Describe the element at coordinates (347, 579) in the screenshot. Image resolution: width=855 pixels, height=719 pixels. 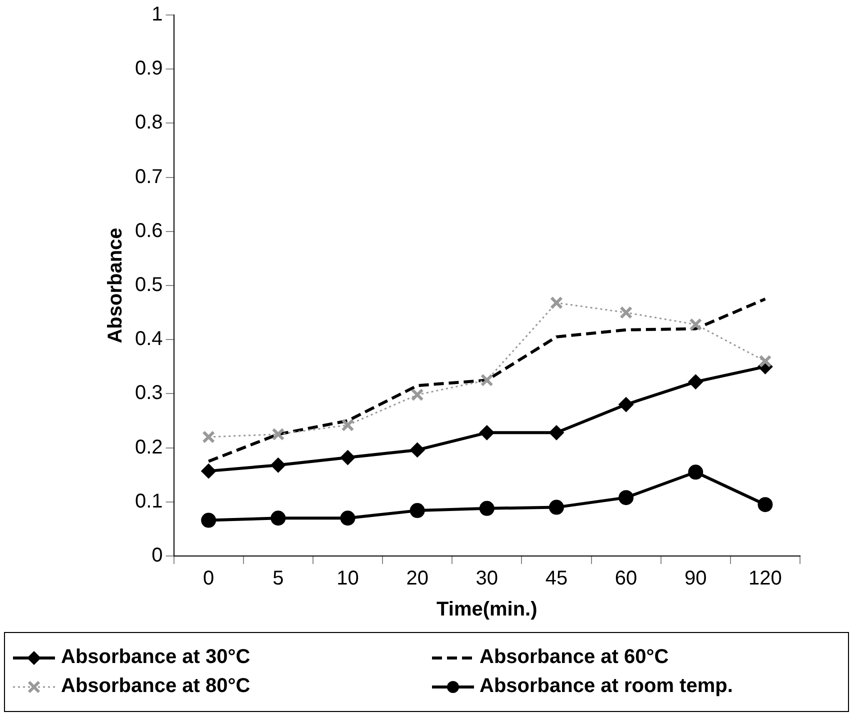
I see `x-tick-label: 10` at that location.